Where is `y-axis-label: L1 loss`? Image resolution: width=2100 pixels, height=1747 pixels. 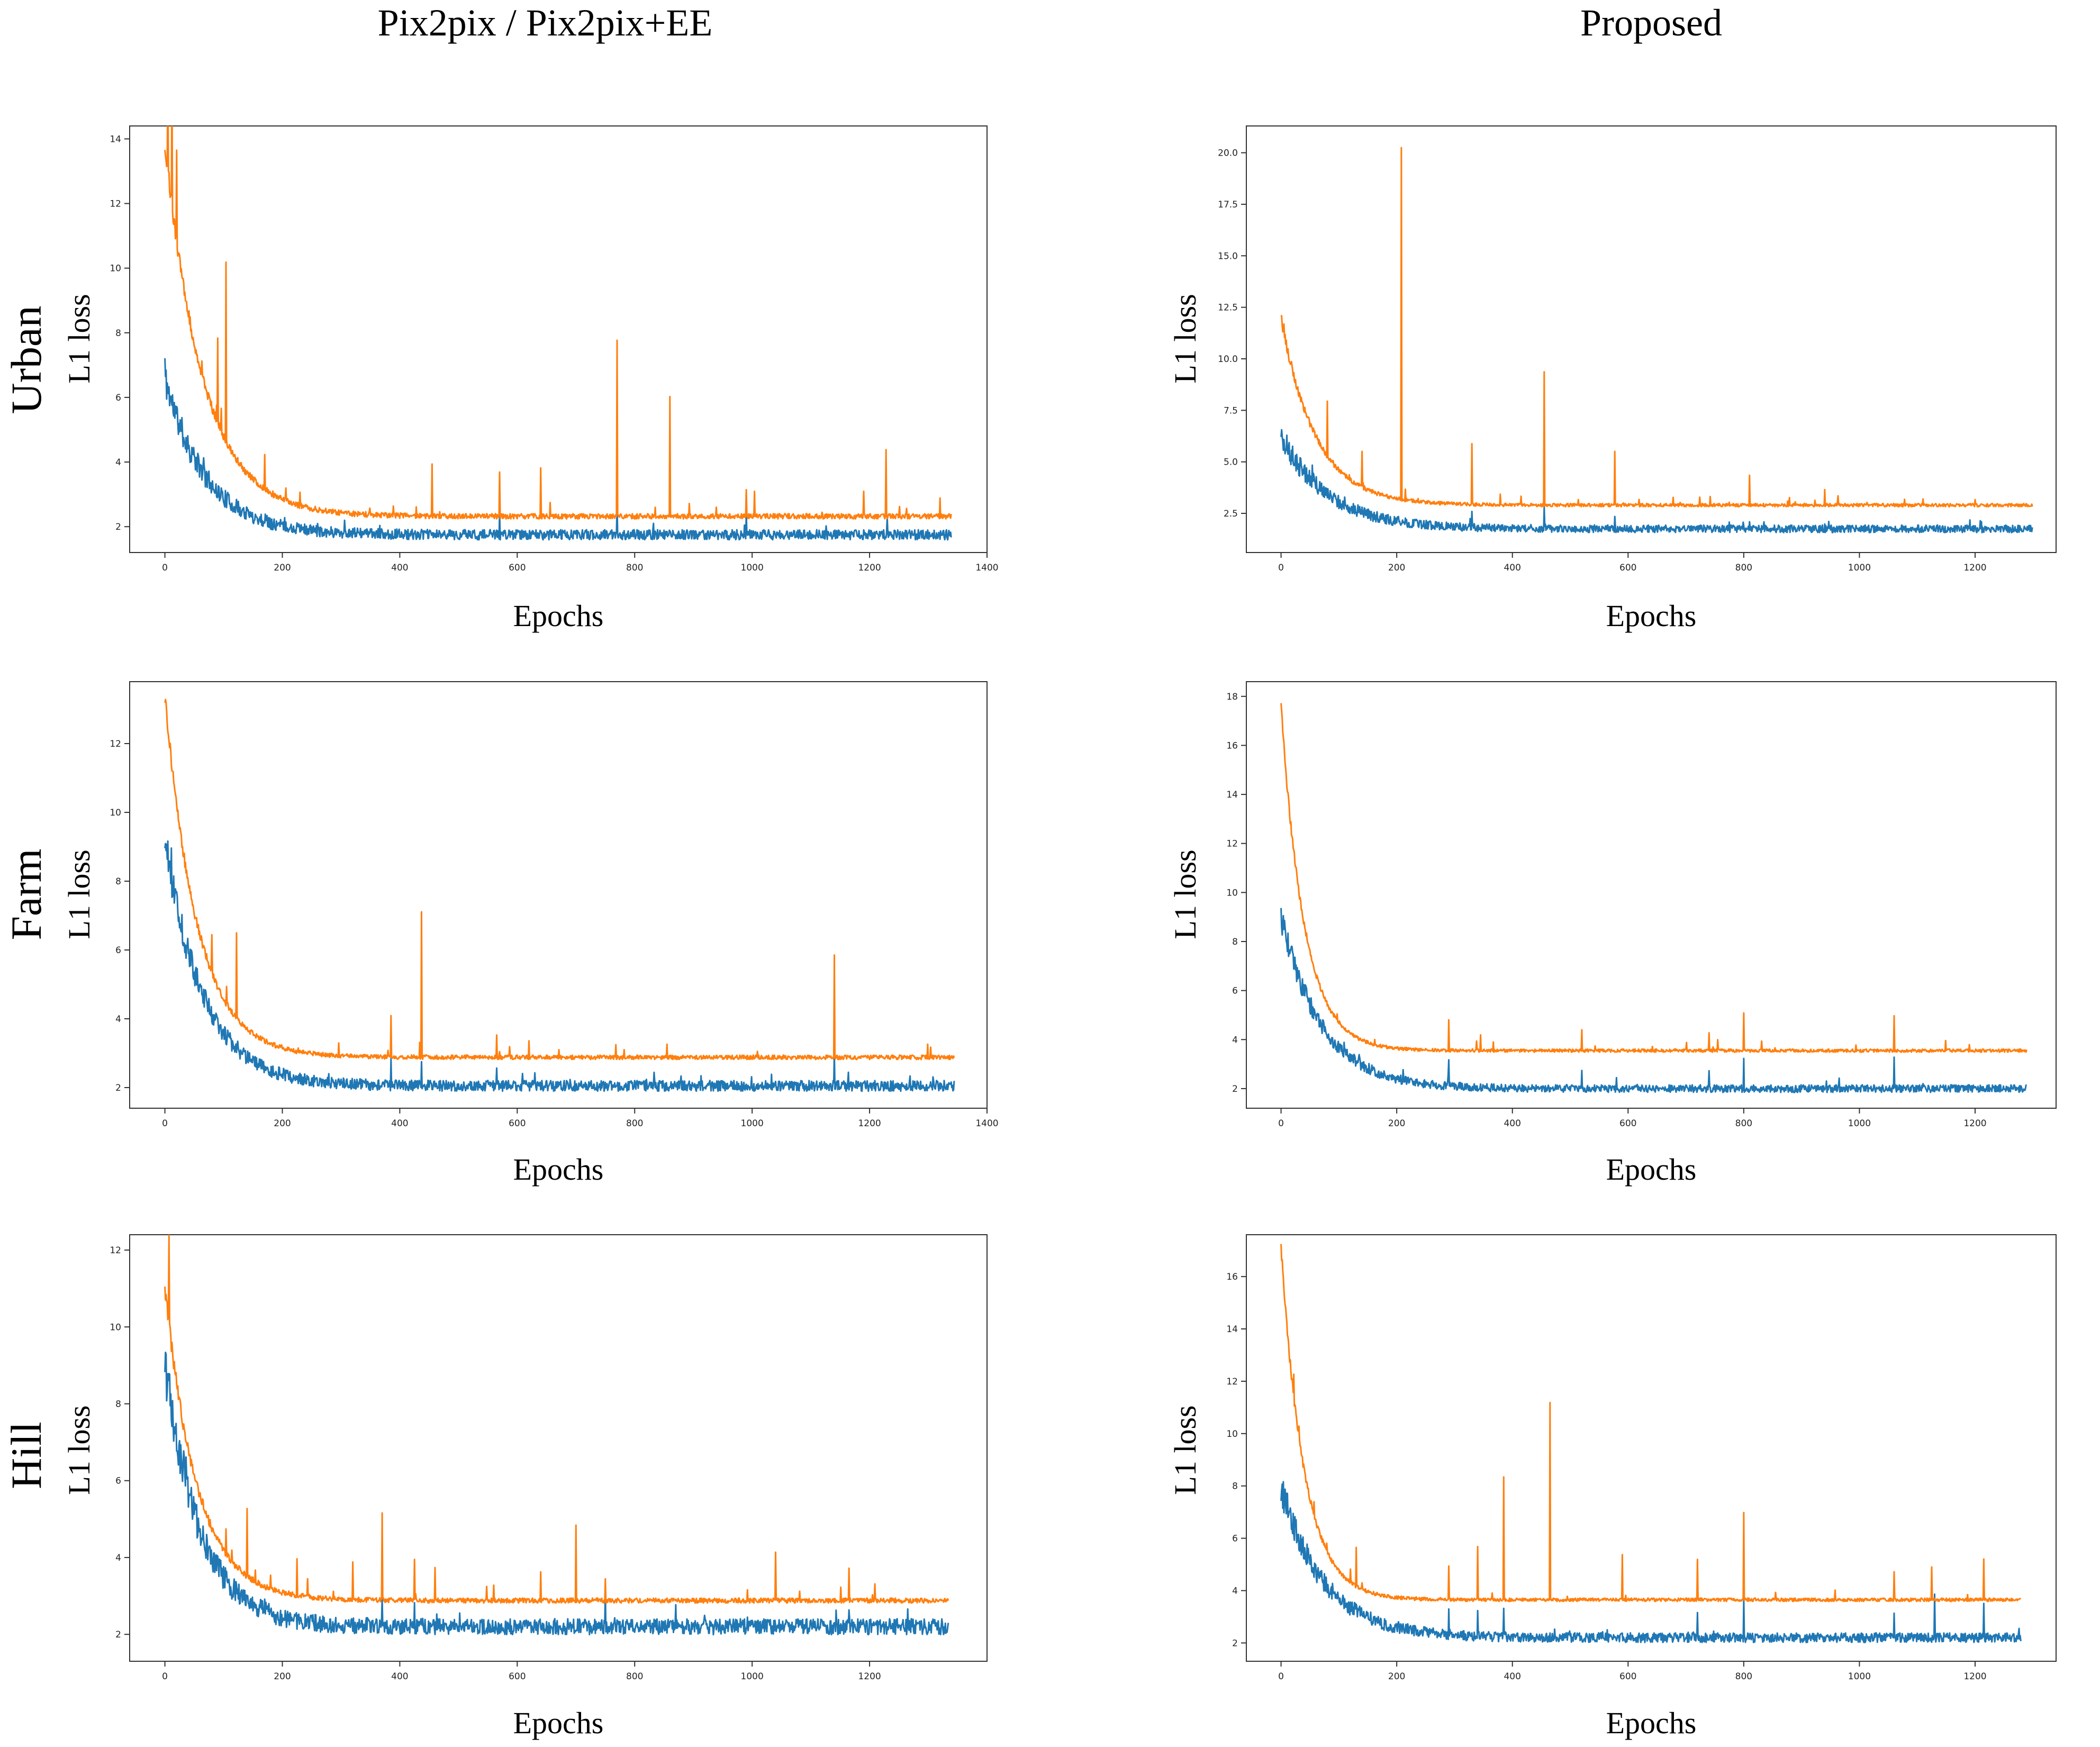
y-axis-label: L1 loss is located at coordinates (1185, 1450).